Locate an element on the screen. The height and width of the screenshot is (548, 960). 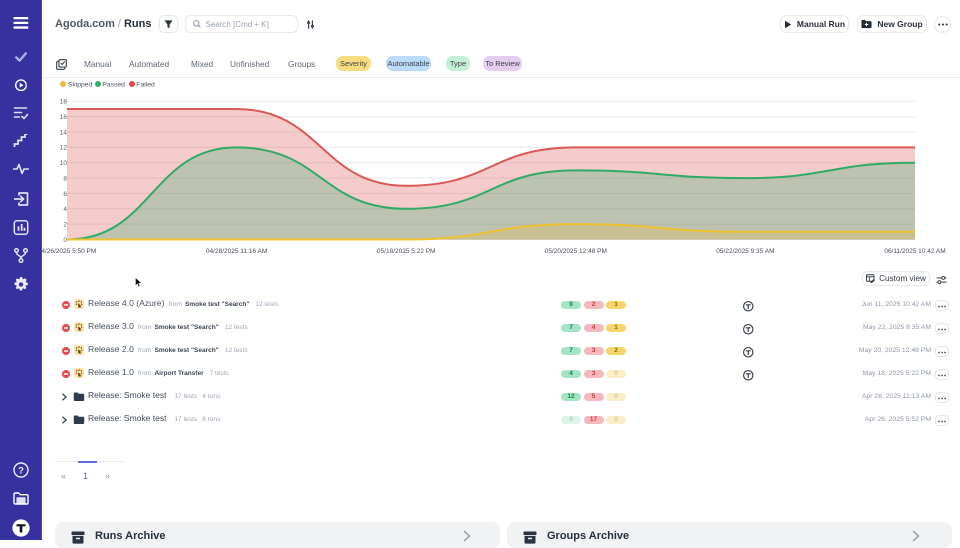
svg-text: 05/18/2025 5:22 PM is located at coordinates (406, 251).